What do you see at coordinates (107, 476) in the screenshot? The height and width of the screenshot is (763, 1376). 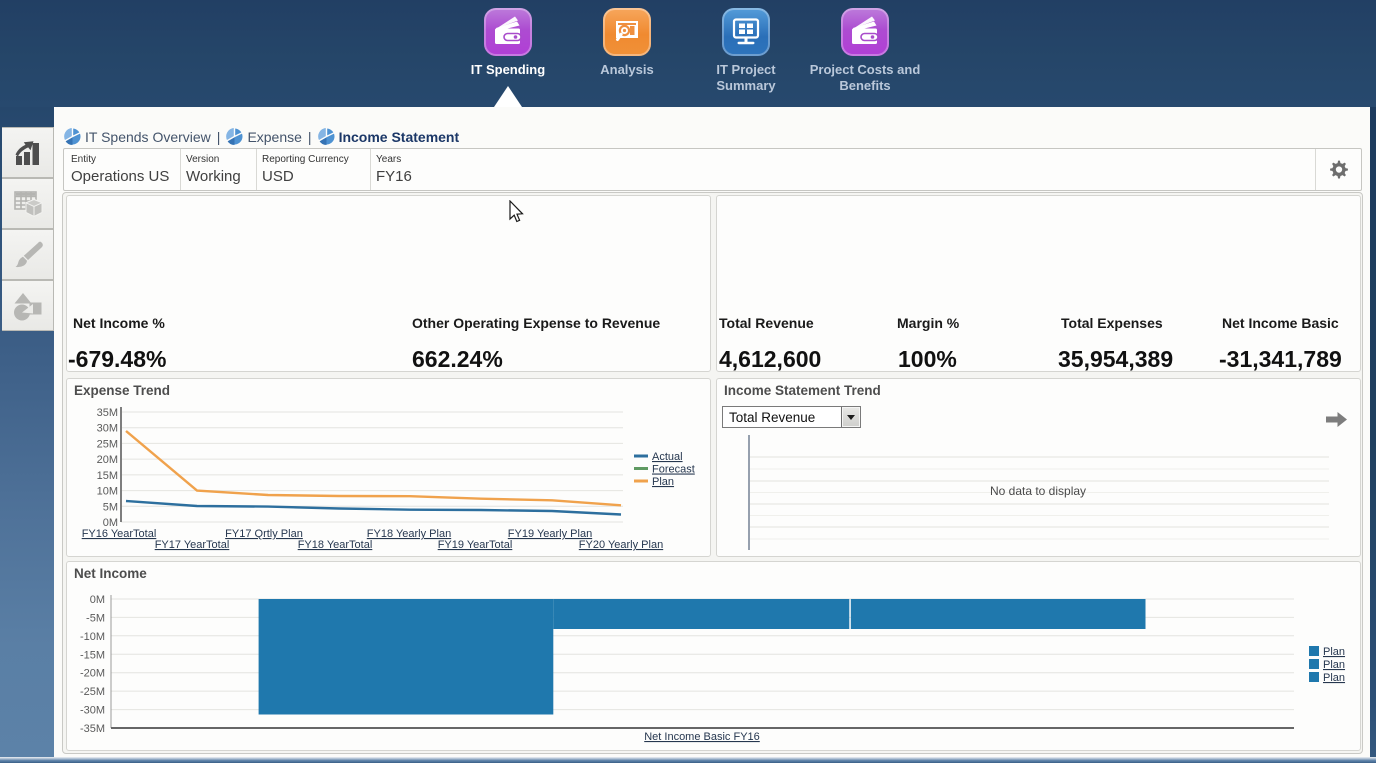 I see `svg-text: 15M` at bounding box center [107, 476].